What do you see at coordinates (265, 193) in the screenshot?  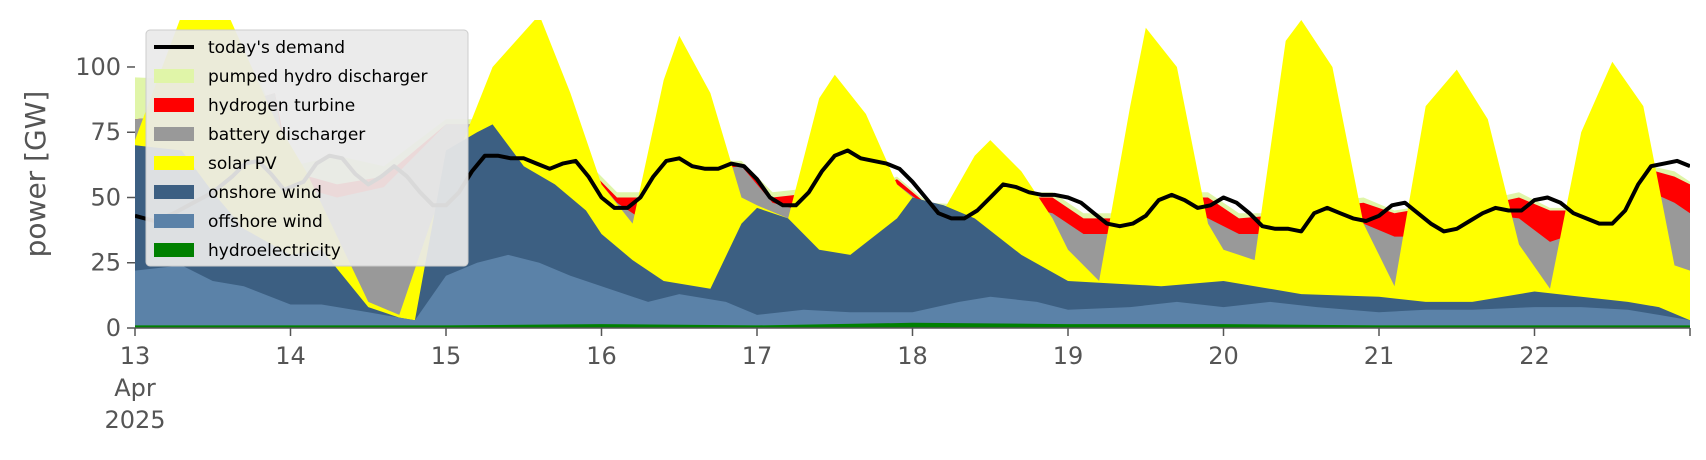 I see `legend-label-onshore-wind: onshore wind` at bounding box center [265, 193].